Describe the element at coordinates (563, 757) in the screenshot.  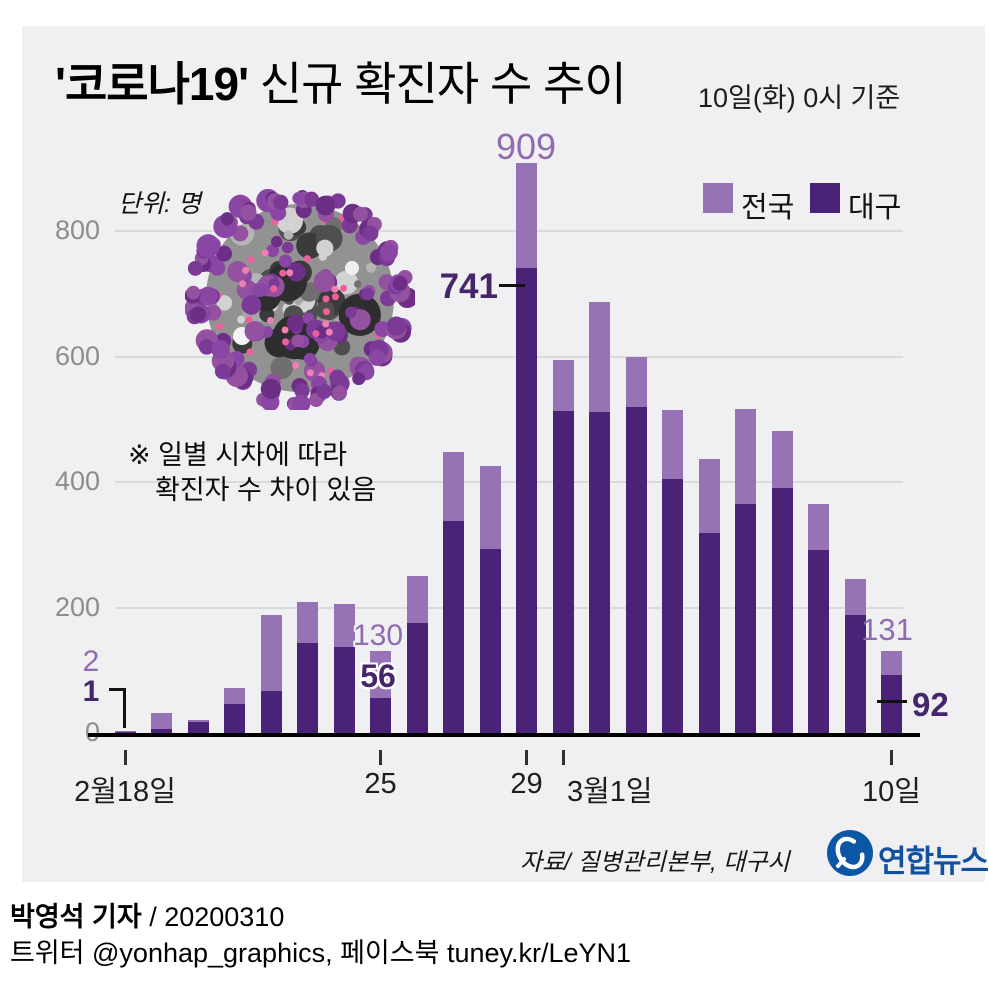
I see `x-axis-tick-3월1일` at that location.